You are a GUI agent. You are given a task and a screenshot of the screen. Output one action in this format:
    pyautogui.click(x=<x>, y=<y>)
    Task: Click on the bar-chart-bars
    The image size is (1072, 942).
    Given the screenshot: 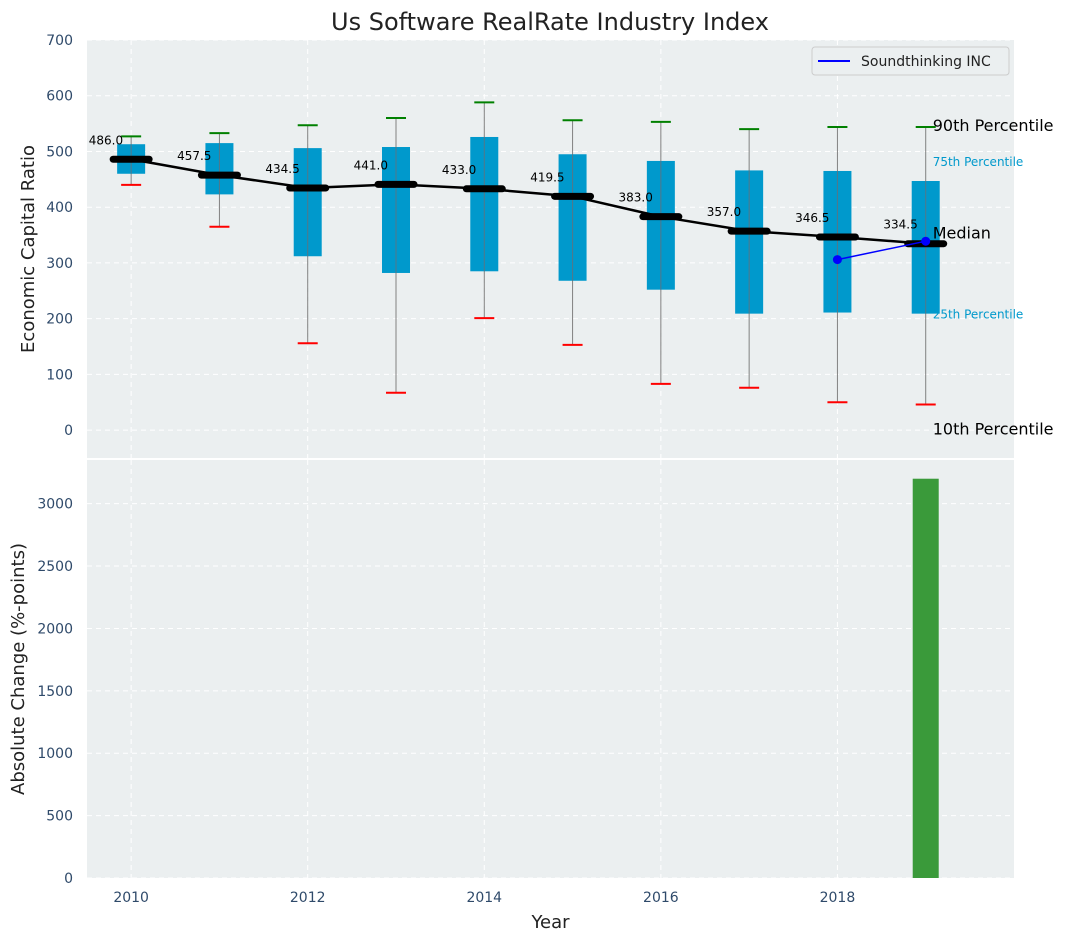 What is the action you would take?
    pyautogui.click(x=925, y=678)
    